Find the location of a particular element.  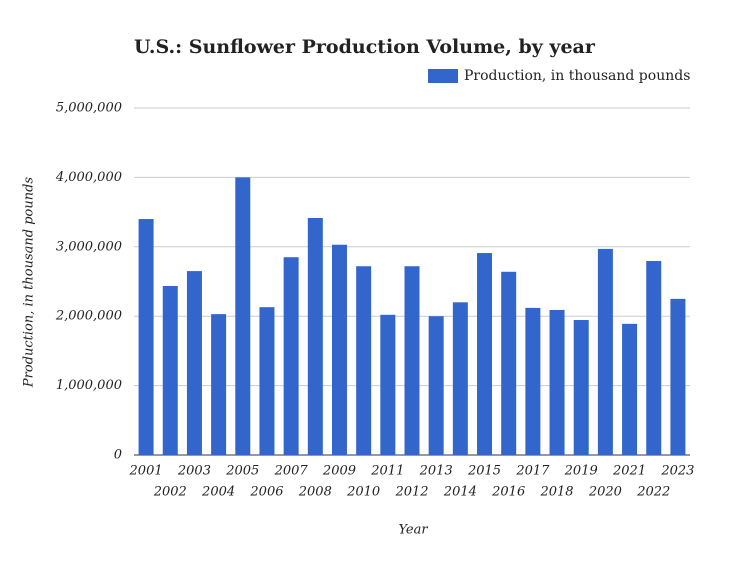

legend-swatch is located at coordinates (443, 76).